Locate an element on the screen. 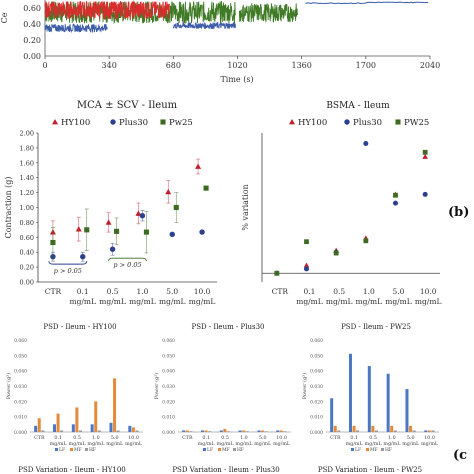  bsma-x-tick-label: 1.0 is located at coordinates (369, 291).